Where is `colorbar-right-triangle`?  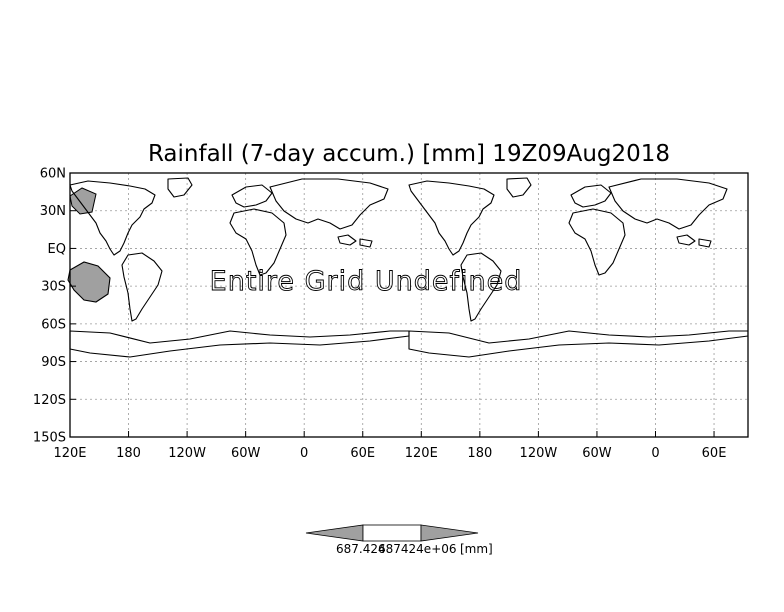
colorbar-right-triangle is located at coordinates (449, 533).